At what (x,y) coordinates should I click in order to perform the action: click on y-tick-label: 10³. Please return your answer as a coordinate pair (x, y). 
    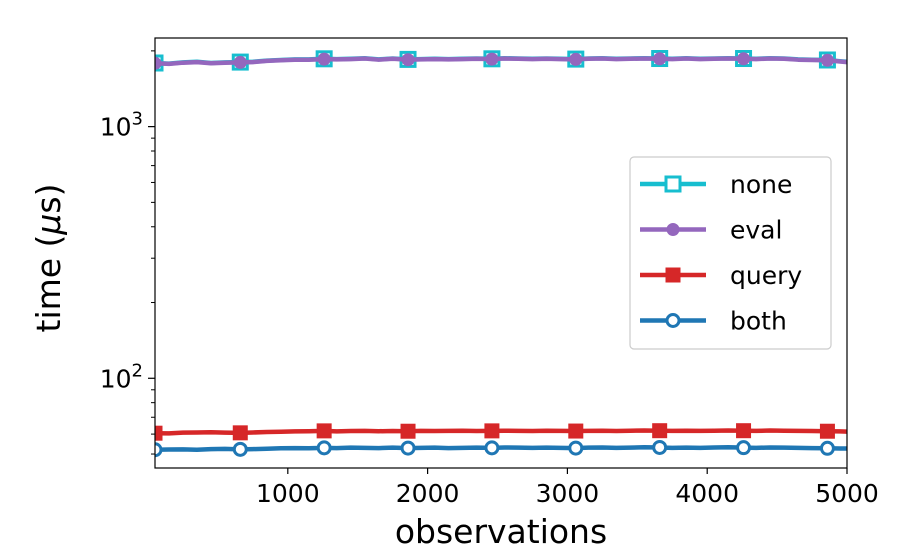
    Looking at the image, I should click on (121, 125).